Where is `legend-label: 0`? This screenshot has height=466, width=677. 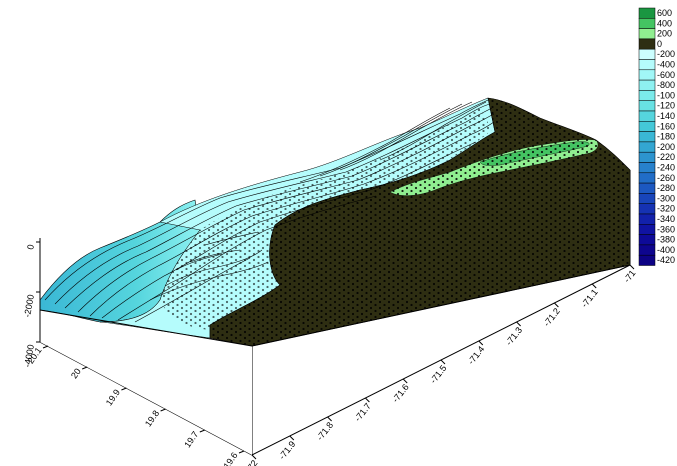 legend-label: 0 is located at coordinates (659, 44).